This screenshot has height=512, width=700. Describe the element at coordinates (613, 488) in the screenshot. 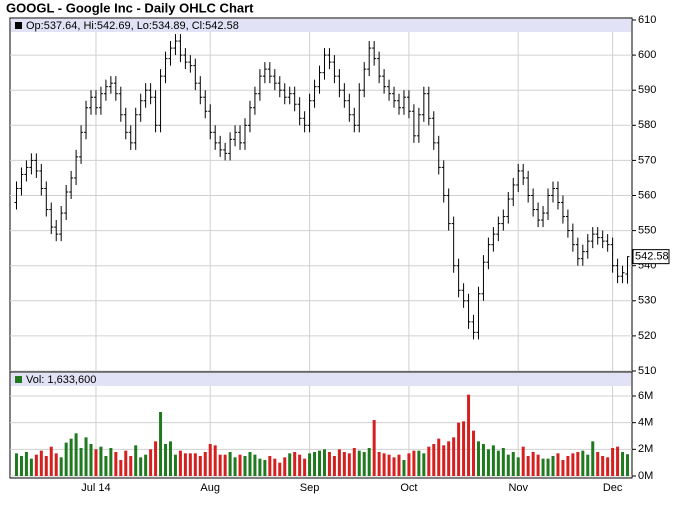

I see `x-tick-label: Dec` at that location.